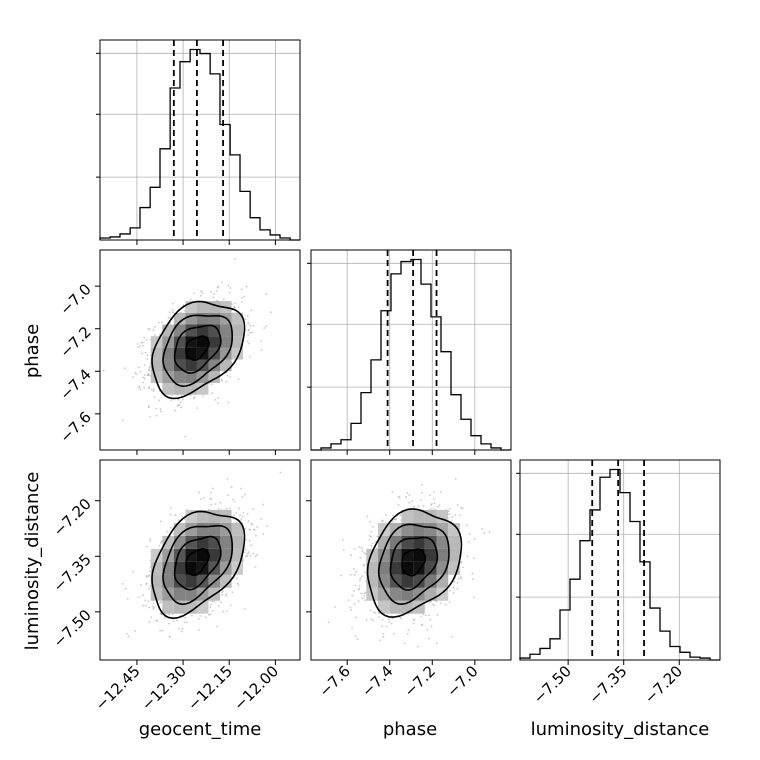  Describe the element at coordinates (198, 565) in the screenshot. I see `density-contour` at that location.